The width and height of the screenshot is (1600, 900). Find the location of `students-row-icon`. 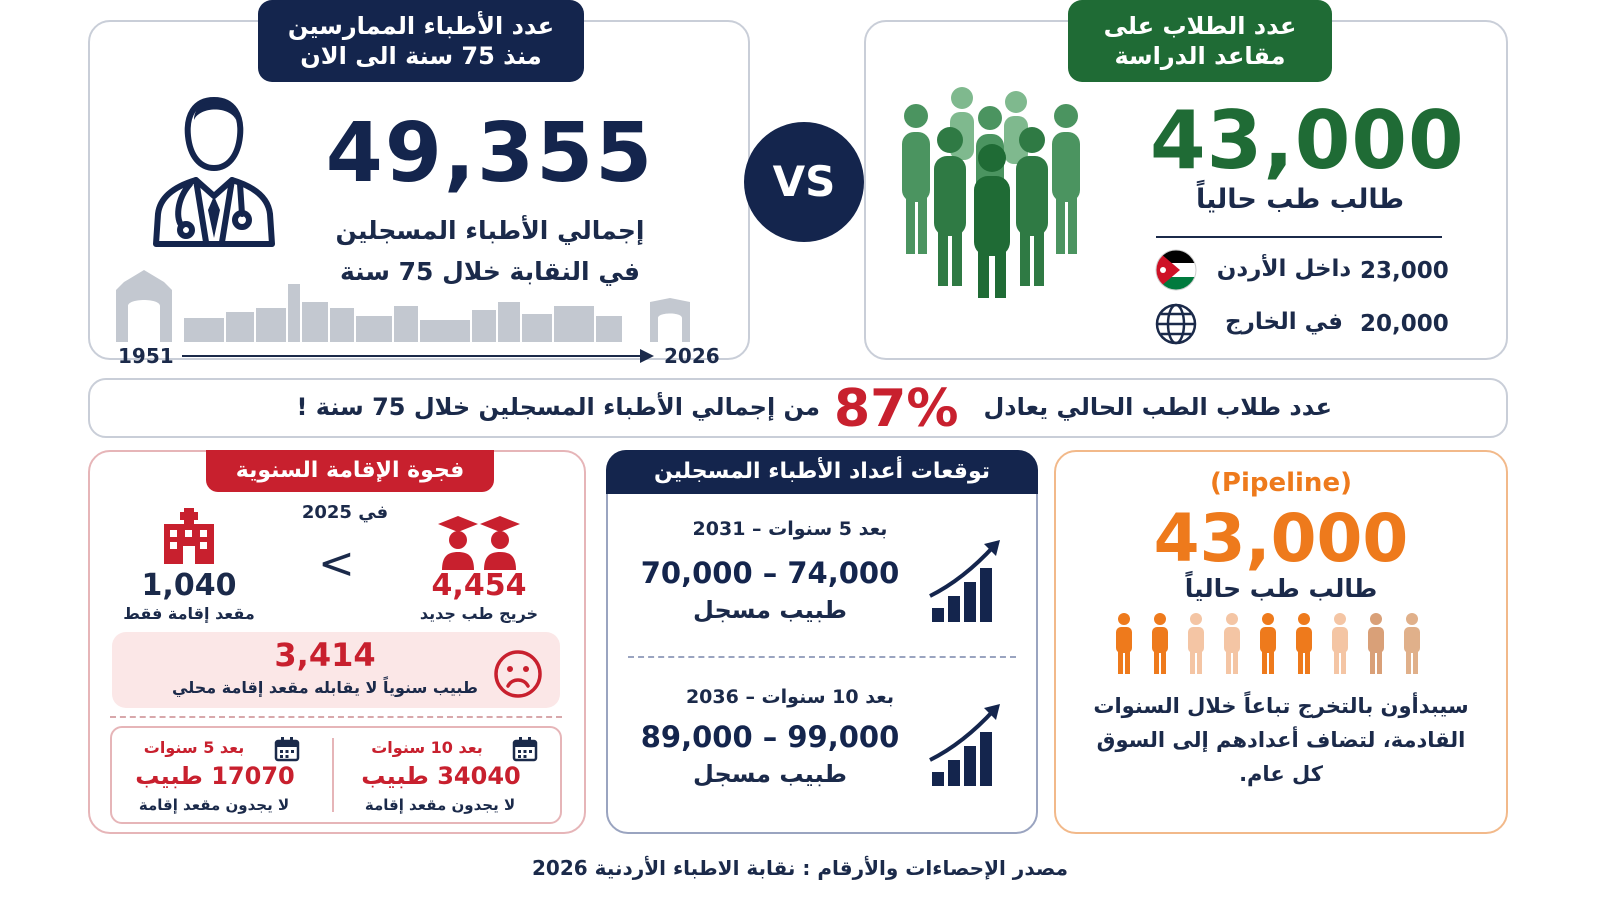

students-row-icon is located at coordinates (1268, 643).